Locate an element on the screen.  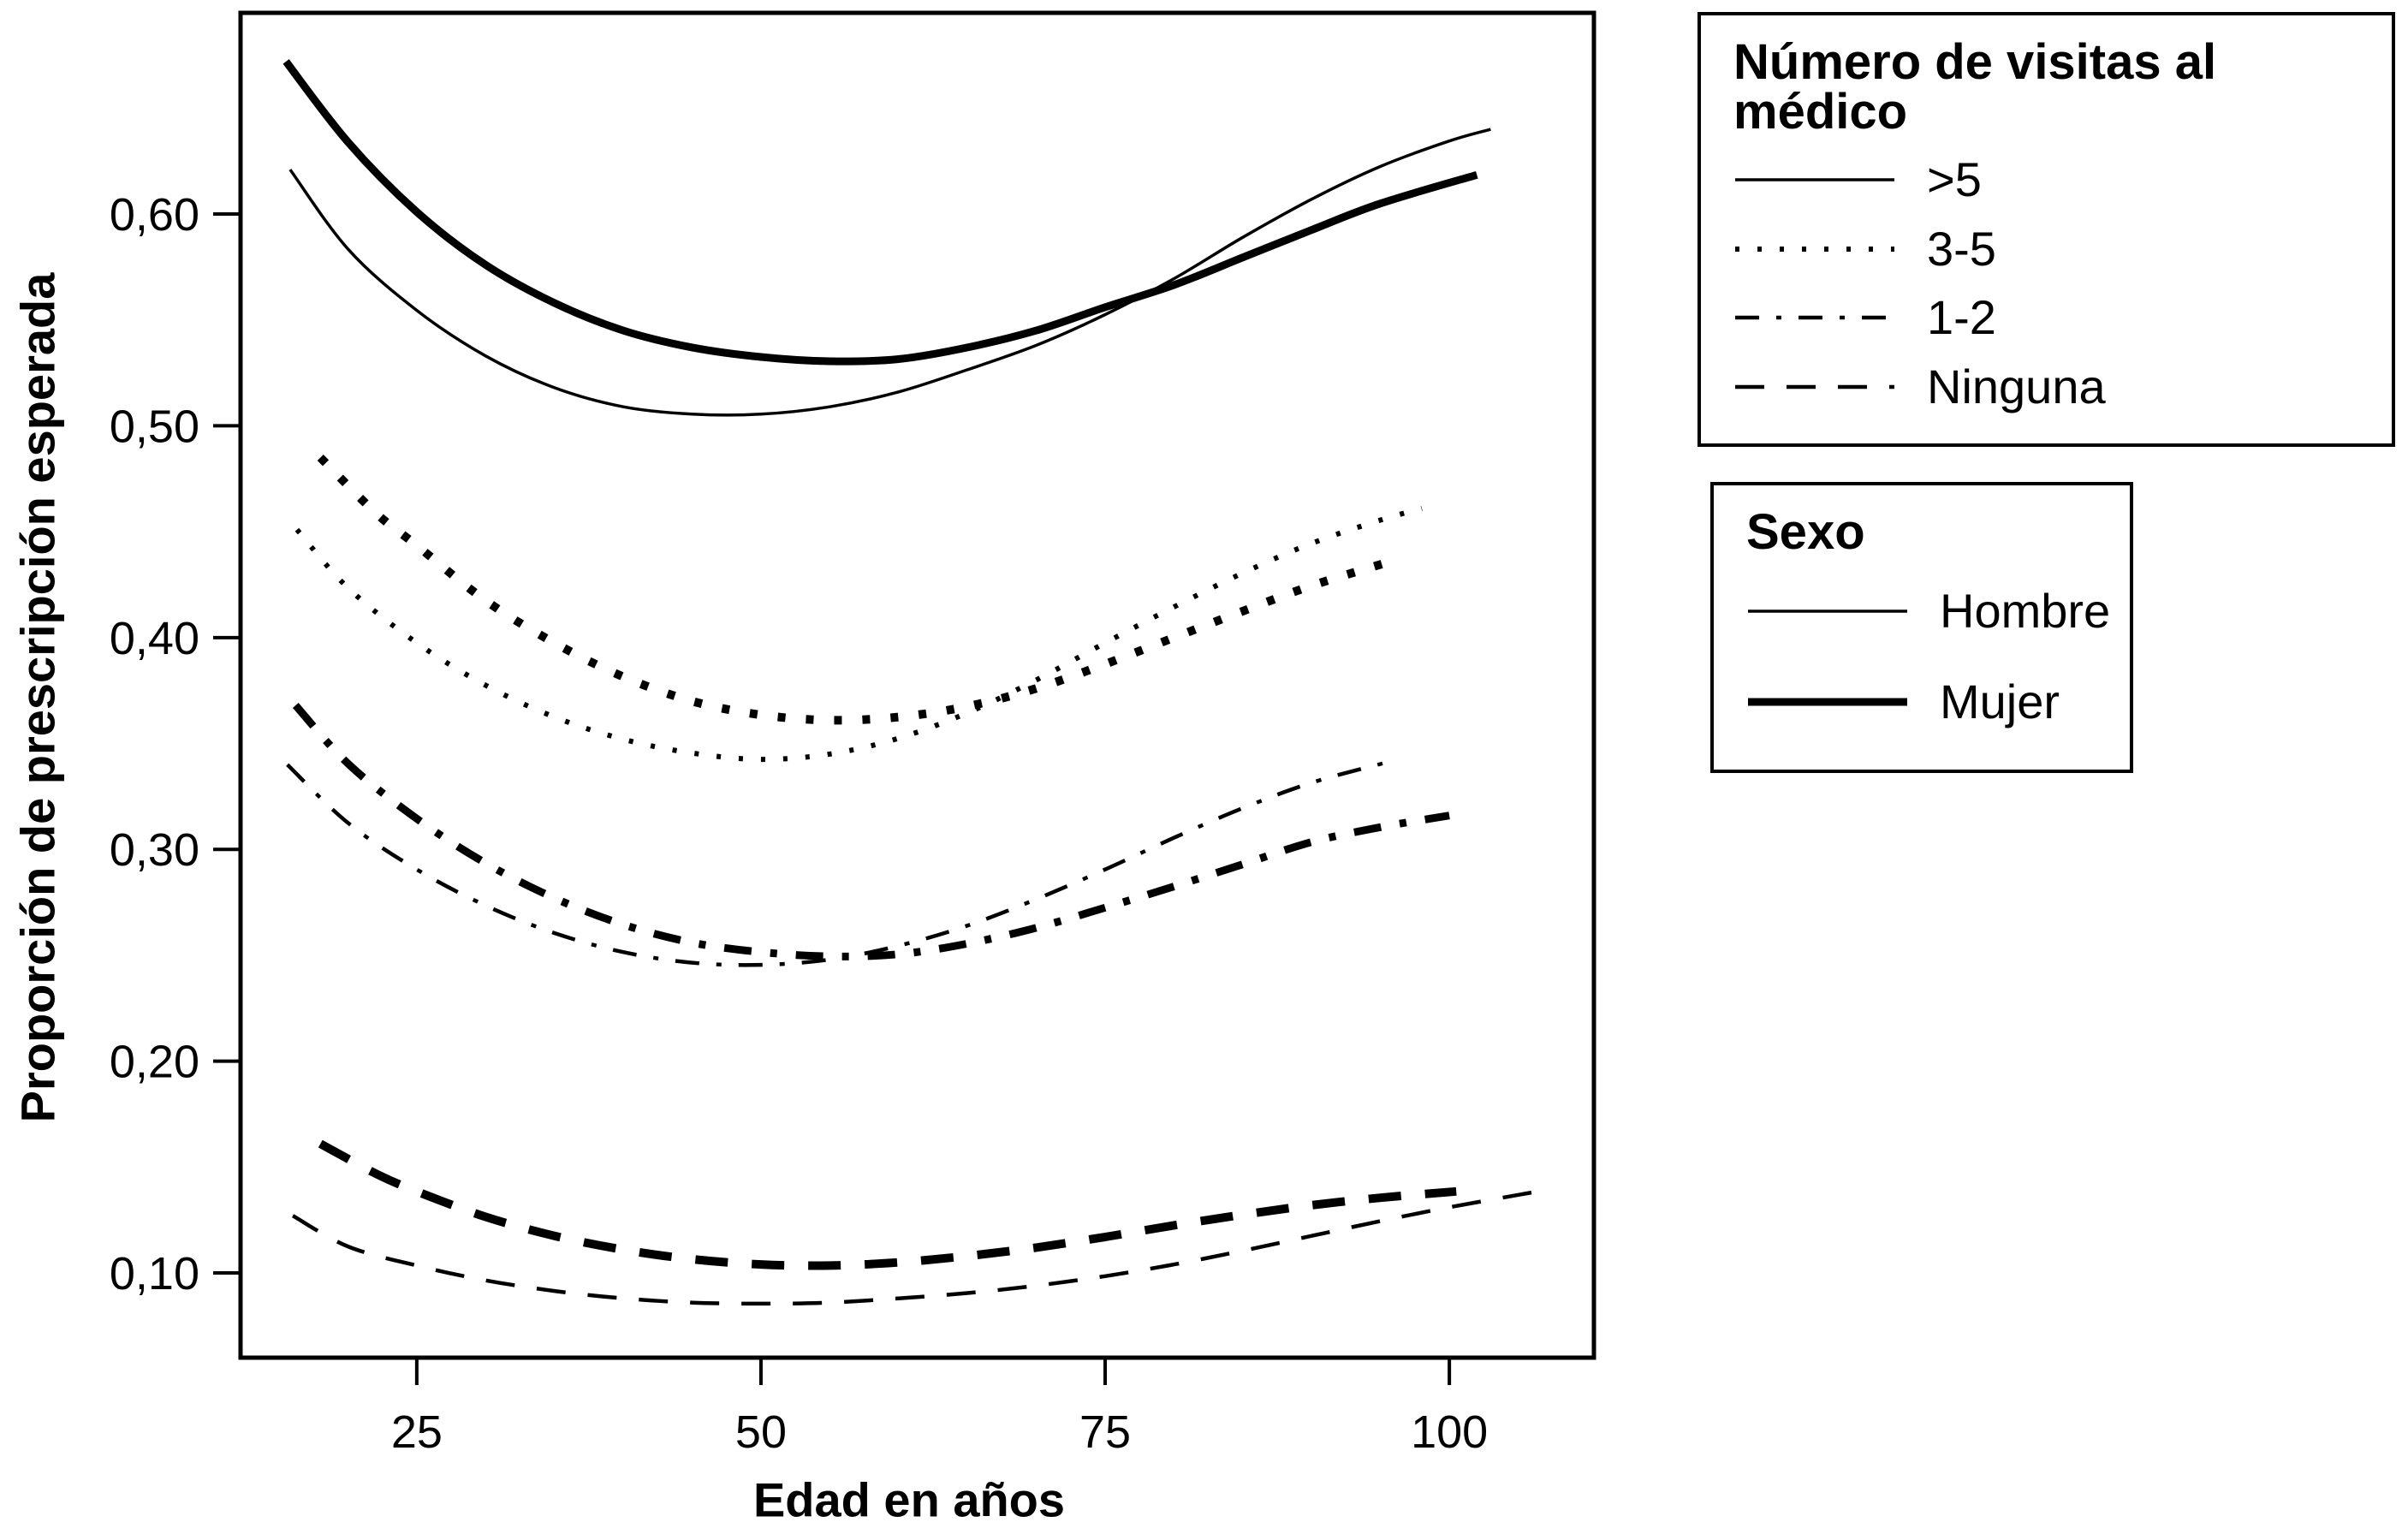
legend-sex-items: Hombre Mujer is located at coordinates (1928, 656).